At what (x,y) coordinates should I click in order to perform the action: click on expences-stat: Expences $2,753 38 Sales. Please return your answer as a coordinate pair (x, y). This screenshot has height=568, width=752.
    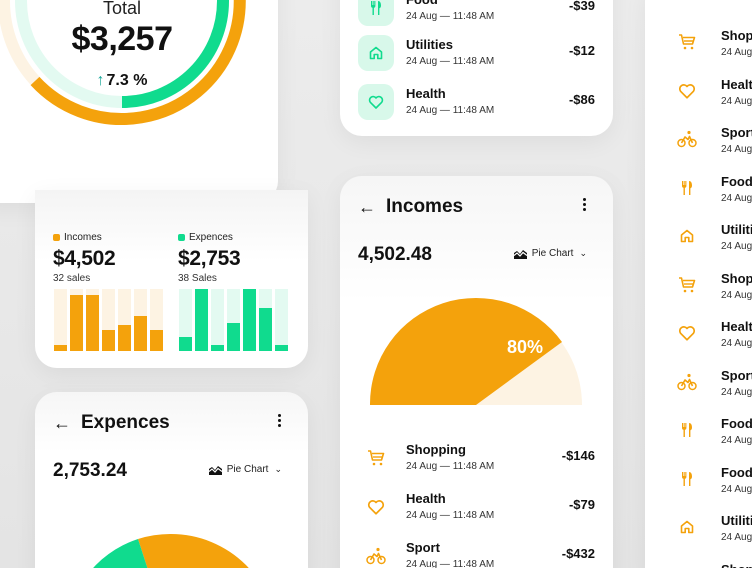
    Looking at the image, I should click on (209, 258).